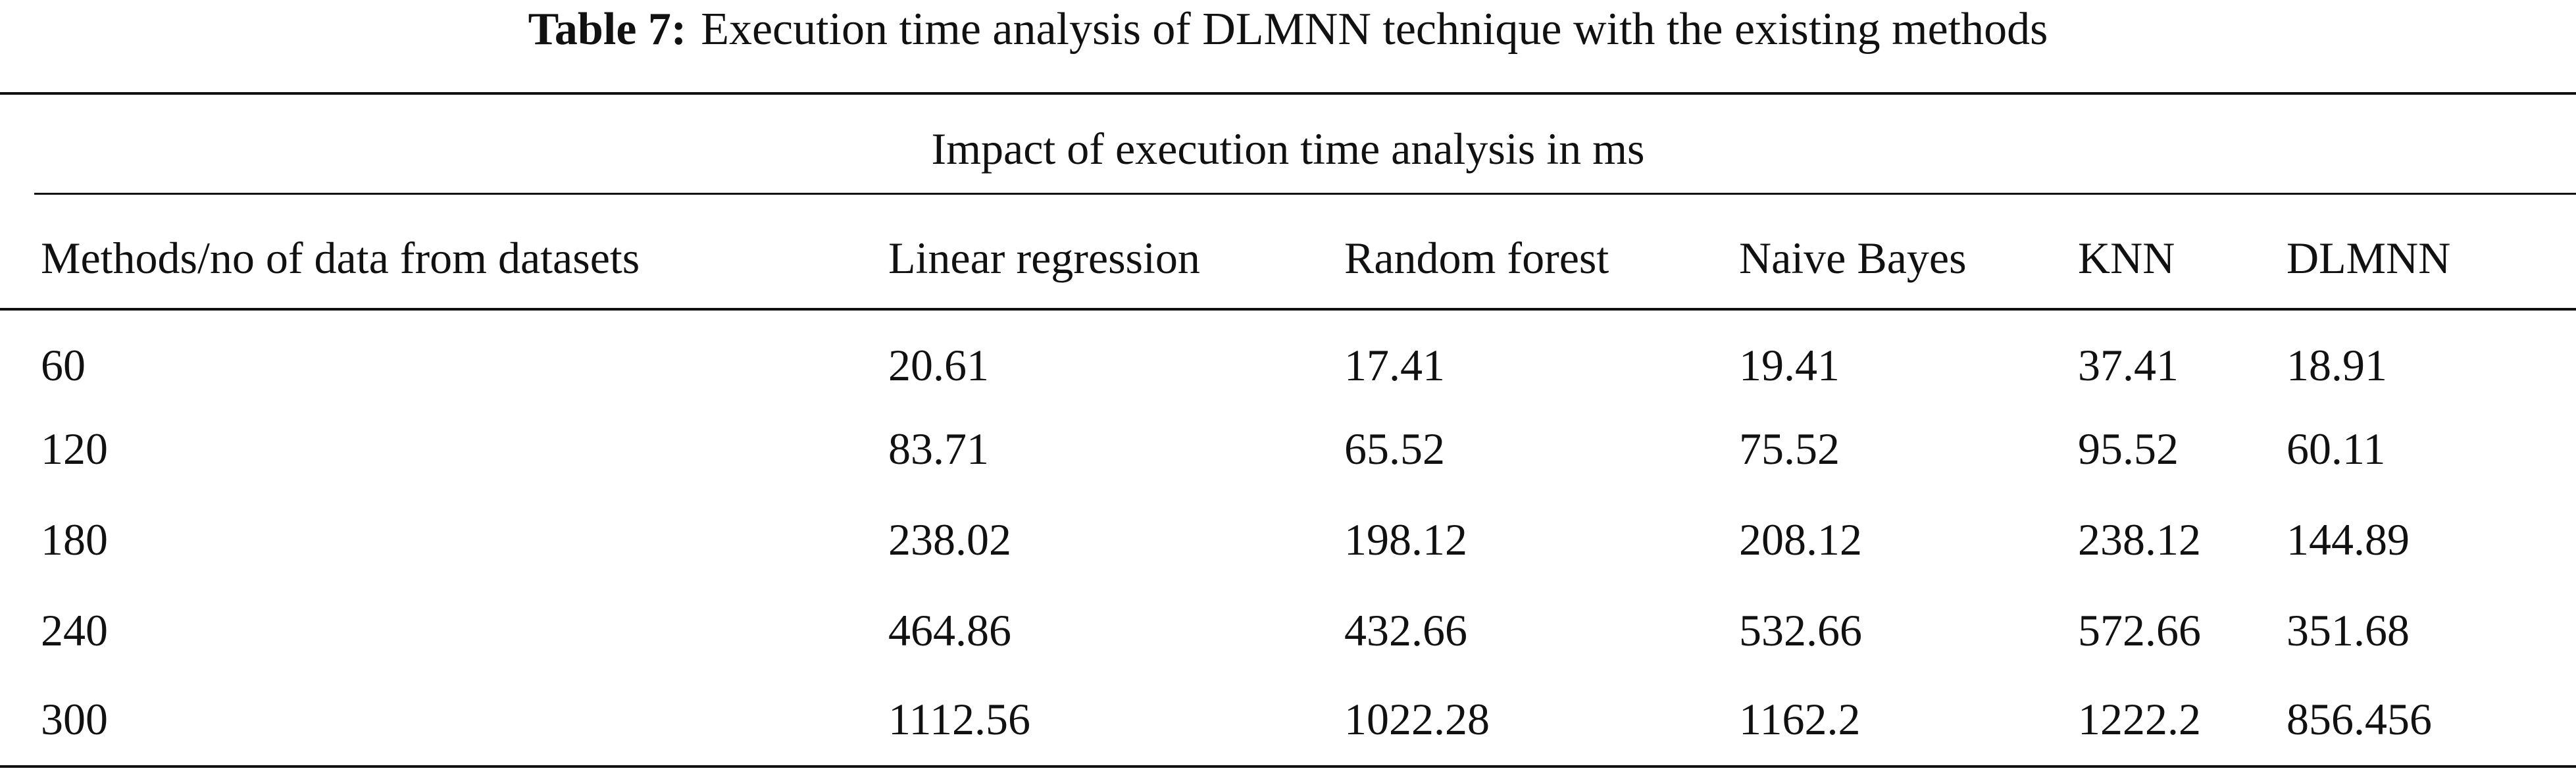  What do you see at coordinates (959, 719) in the screenshot?
I see `table-cell: 1112.56` at bounding box center [959, 719].